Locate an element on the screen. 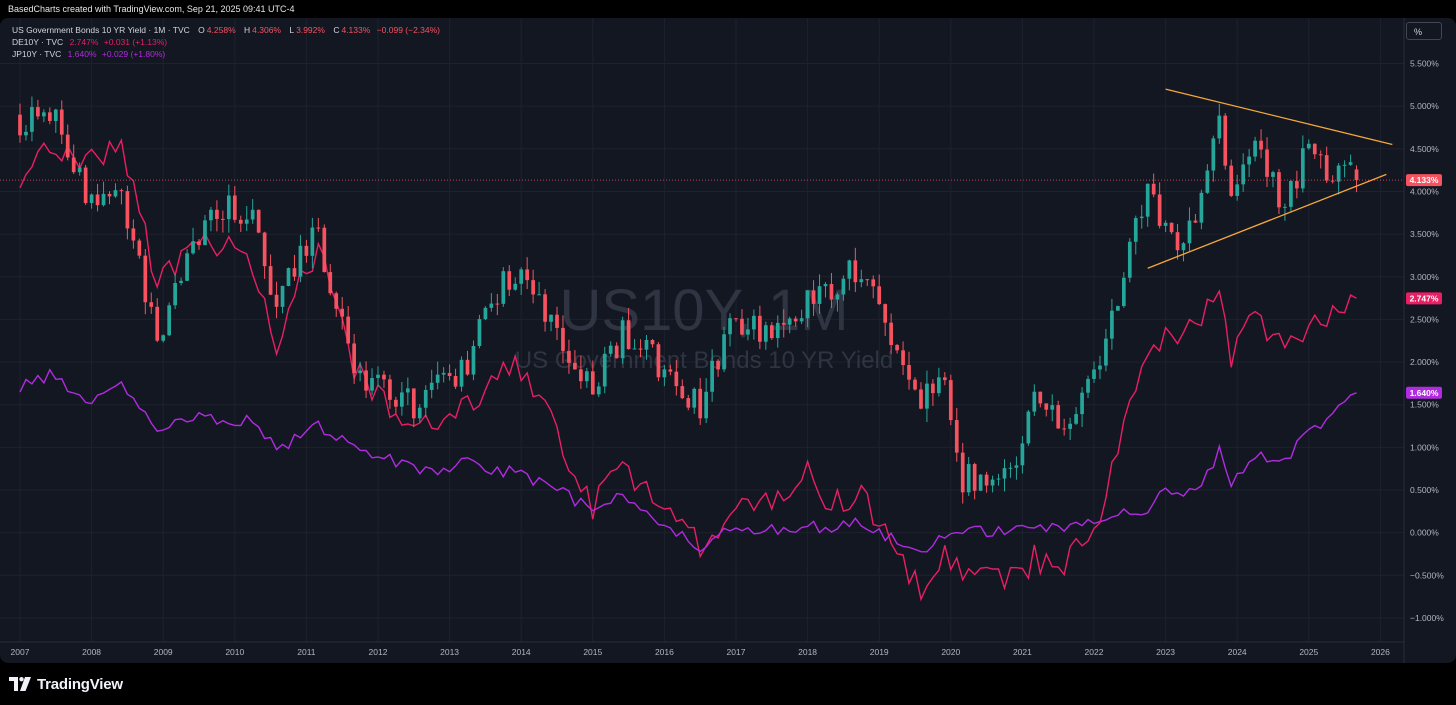 The width and height of the screenshot is (1456, 705). x-tick-label: 2016 is located at coordinates (664, 652).